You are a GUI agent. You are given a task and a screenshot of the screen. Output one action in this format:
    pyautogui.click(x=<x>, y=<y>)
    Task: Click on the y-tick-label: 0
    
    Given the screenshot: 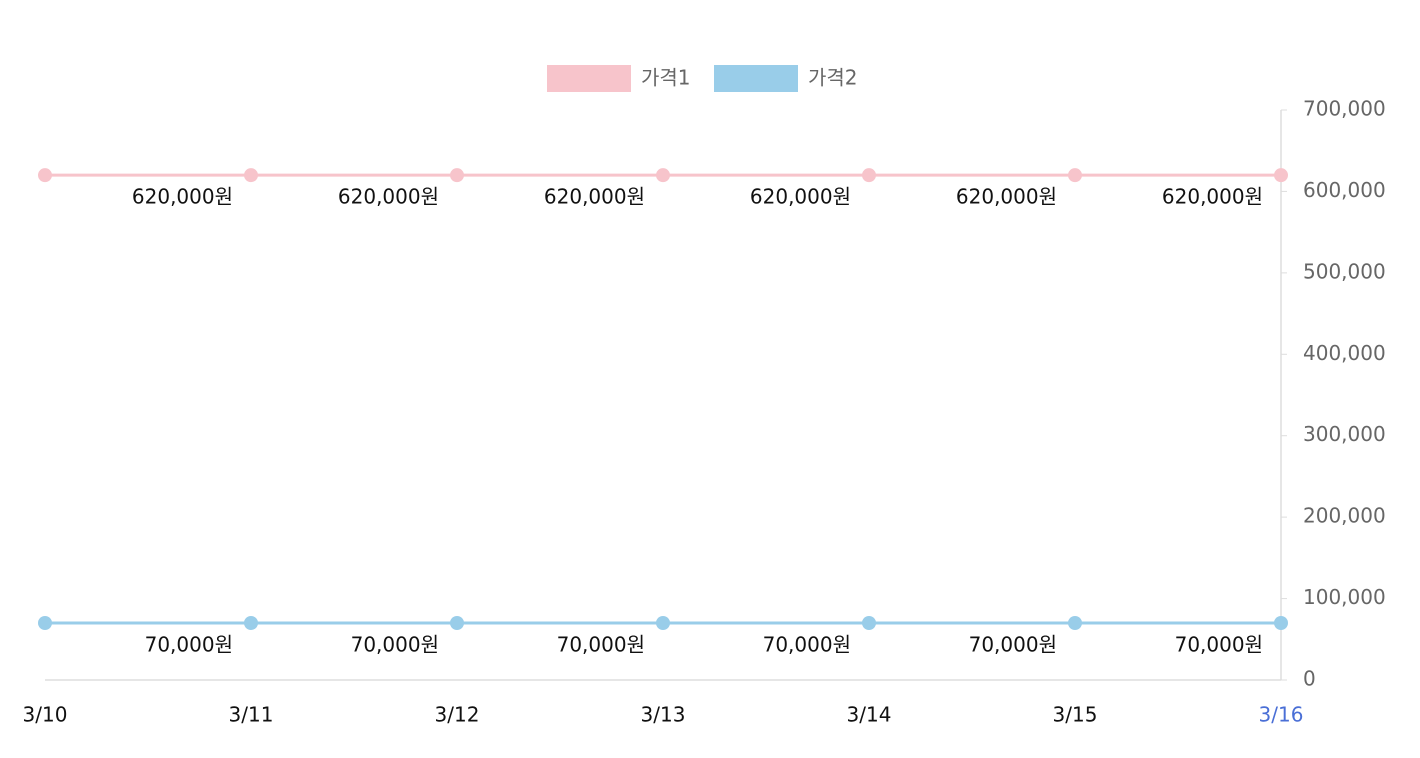 What is the action you would take?
    pyautogui.click(x=1309, y=679)
    